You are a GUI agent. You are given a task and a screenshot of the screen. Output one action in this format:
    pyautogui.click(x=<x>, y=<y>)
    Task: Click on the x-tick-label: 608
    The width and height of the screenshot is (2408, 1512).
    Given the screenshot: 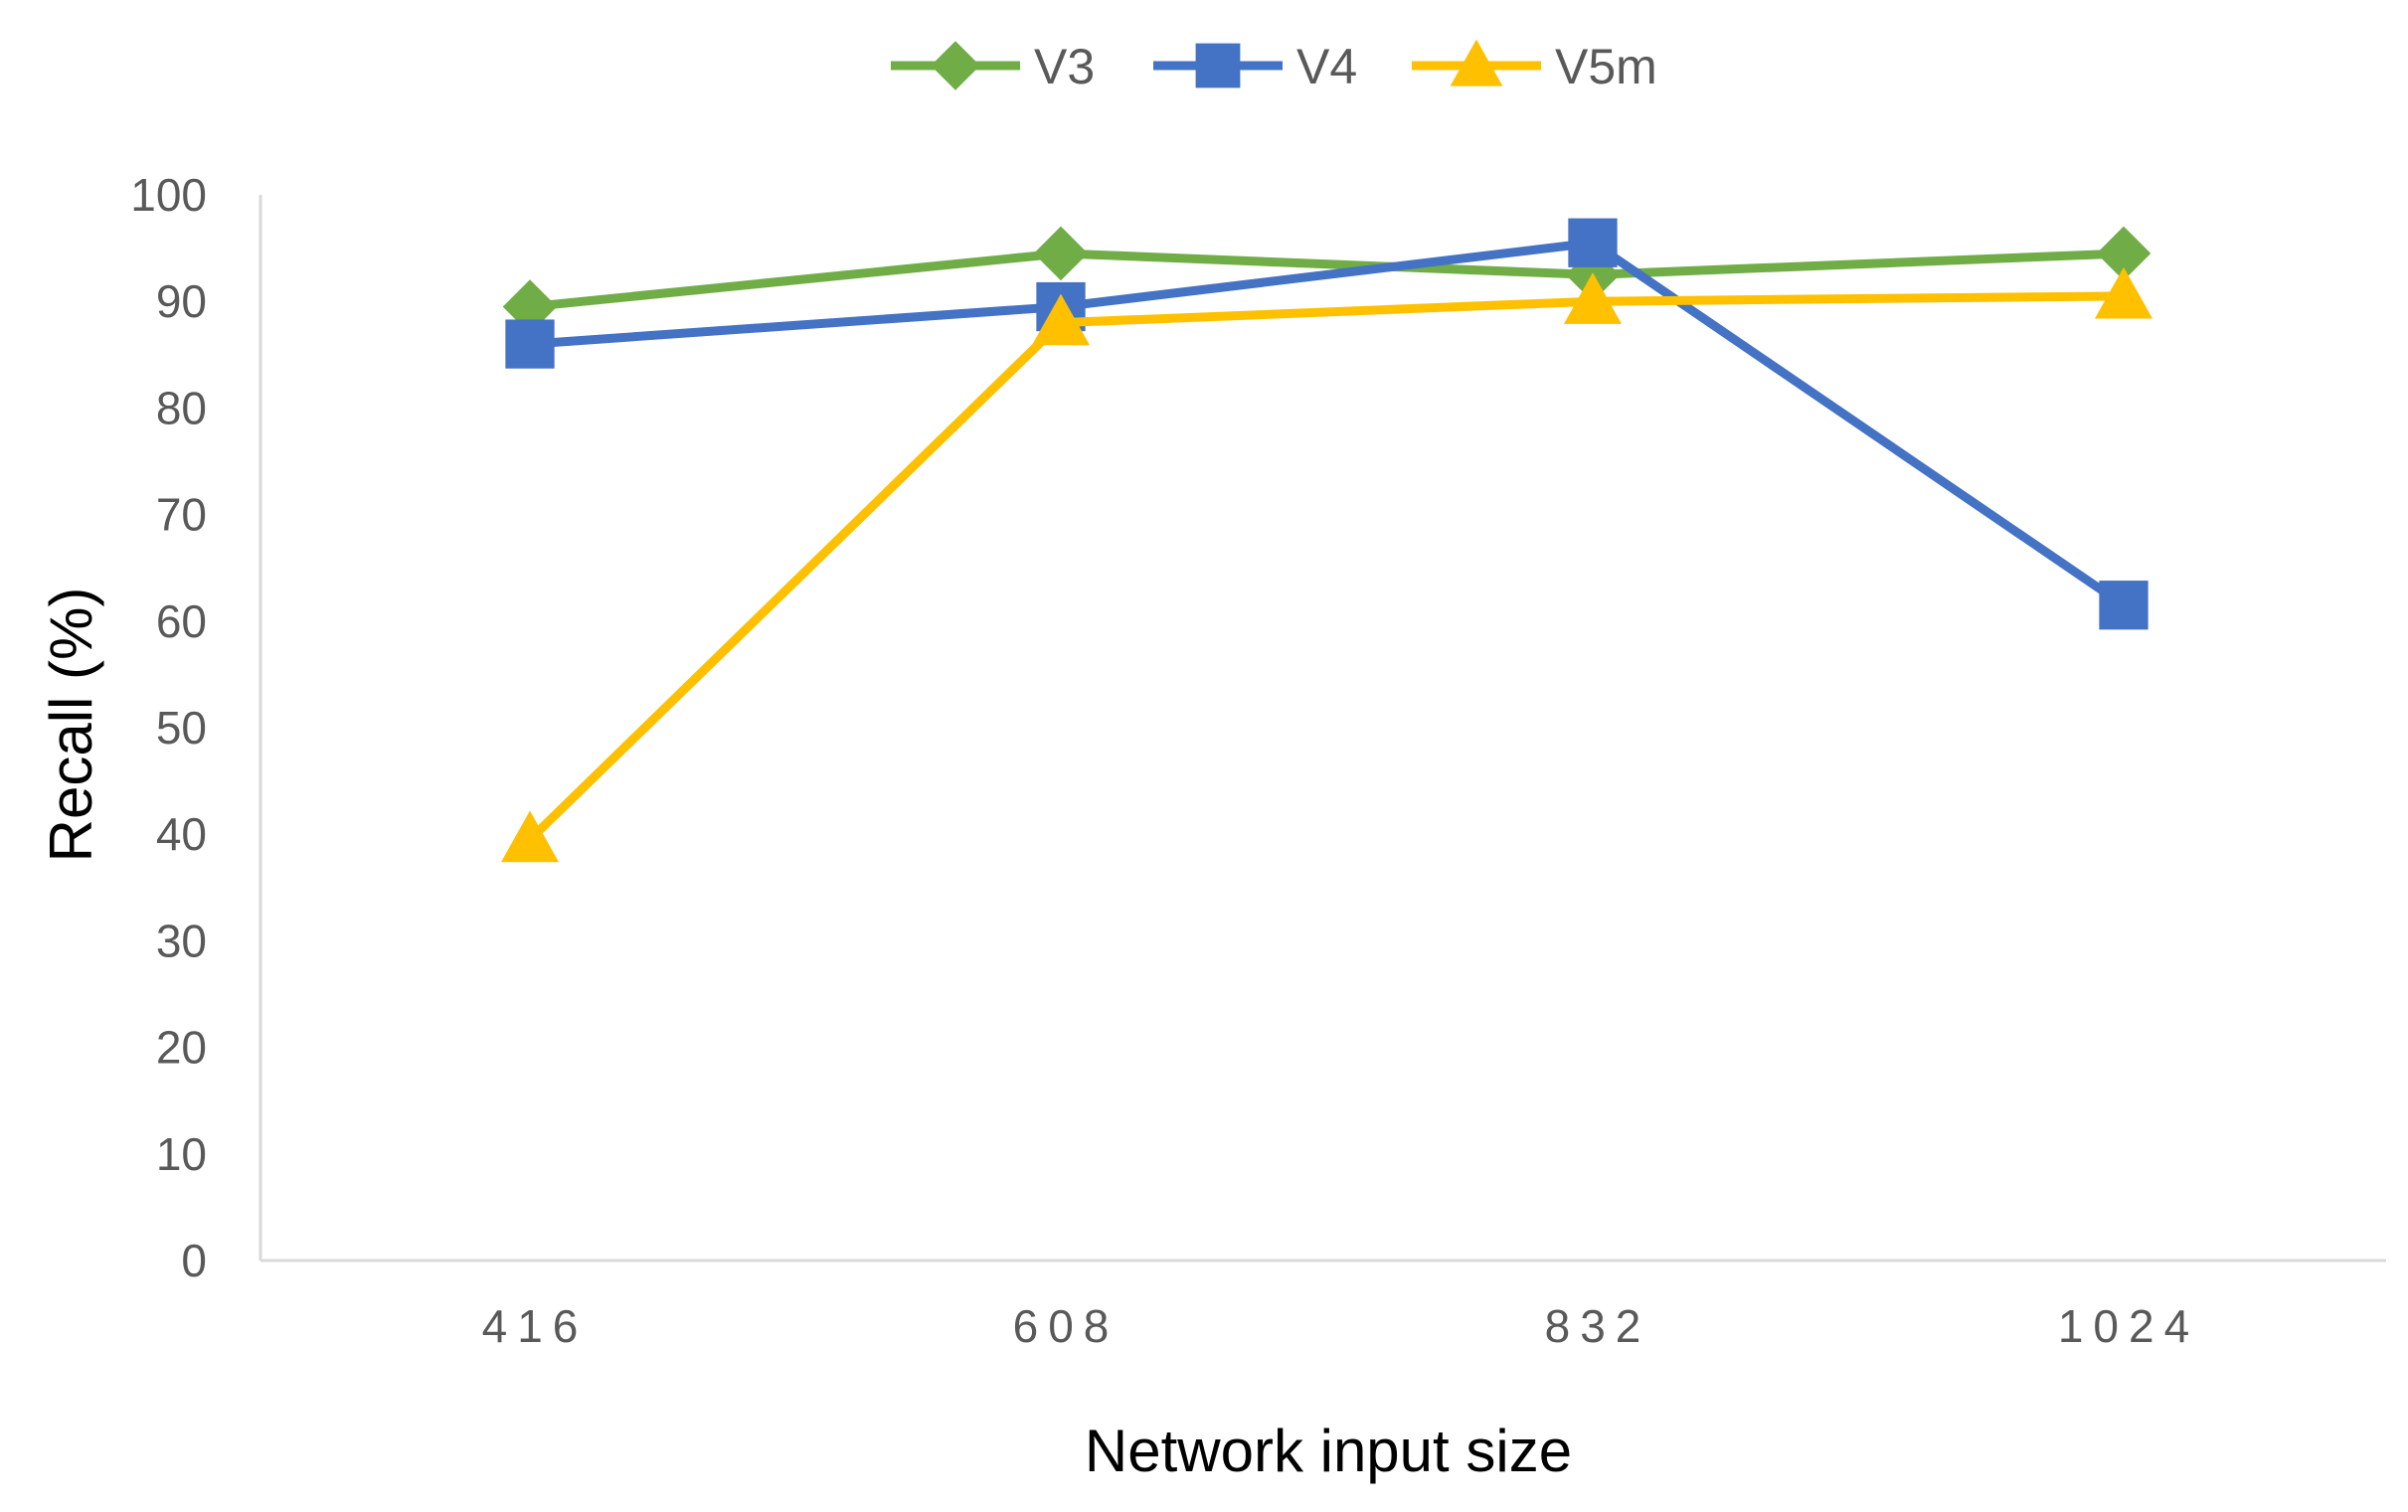 What is the action you would take?
    pyautogui.click(x=1066, y=1326)
    